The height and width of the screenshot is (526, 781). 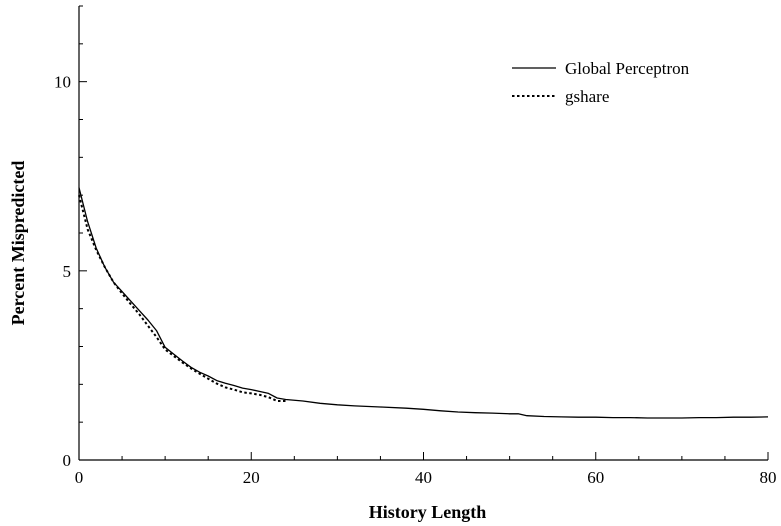 I want to click on legend-label: gshare, so click(x=587, y=96).